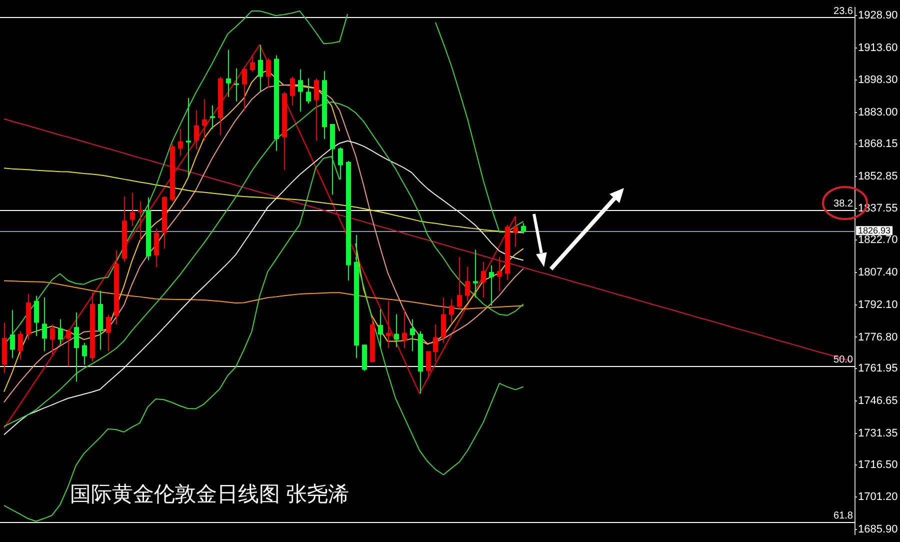 This screenshot has width=900, height=542. Describe the element at coordinates (844, 204) in the screenshot. I see `annotation: 38.2` at that location.